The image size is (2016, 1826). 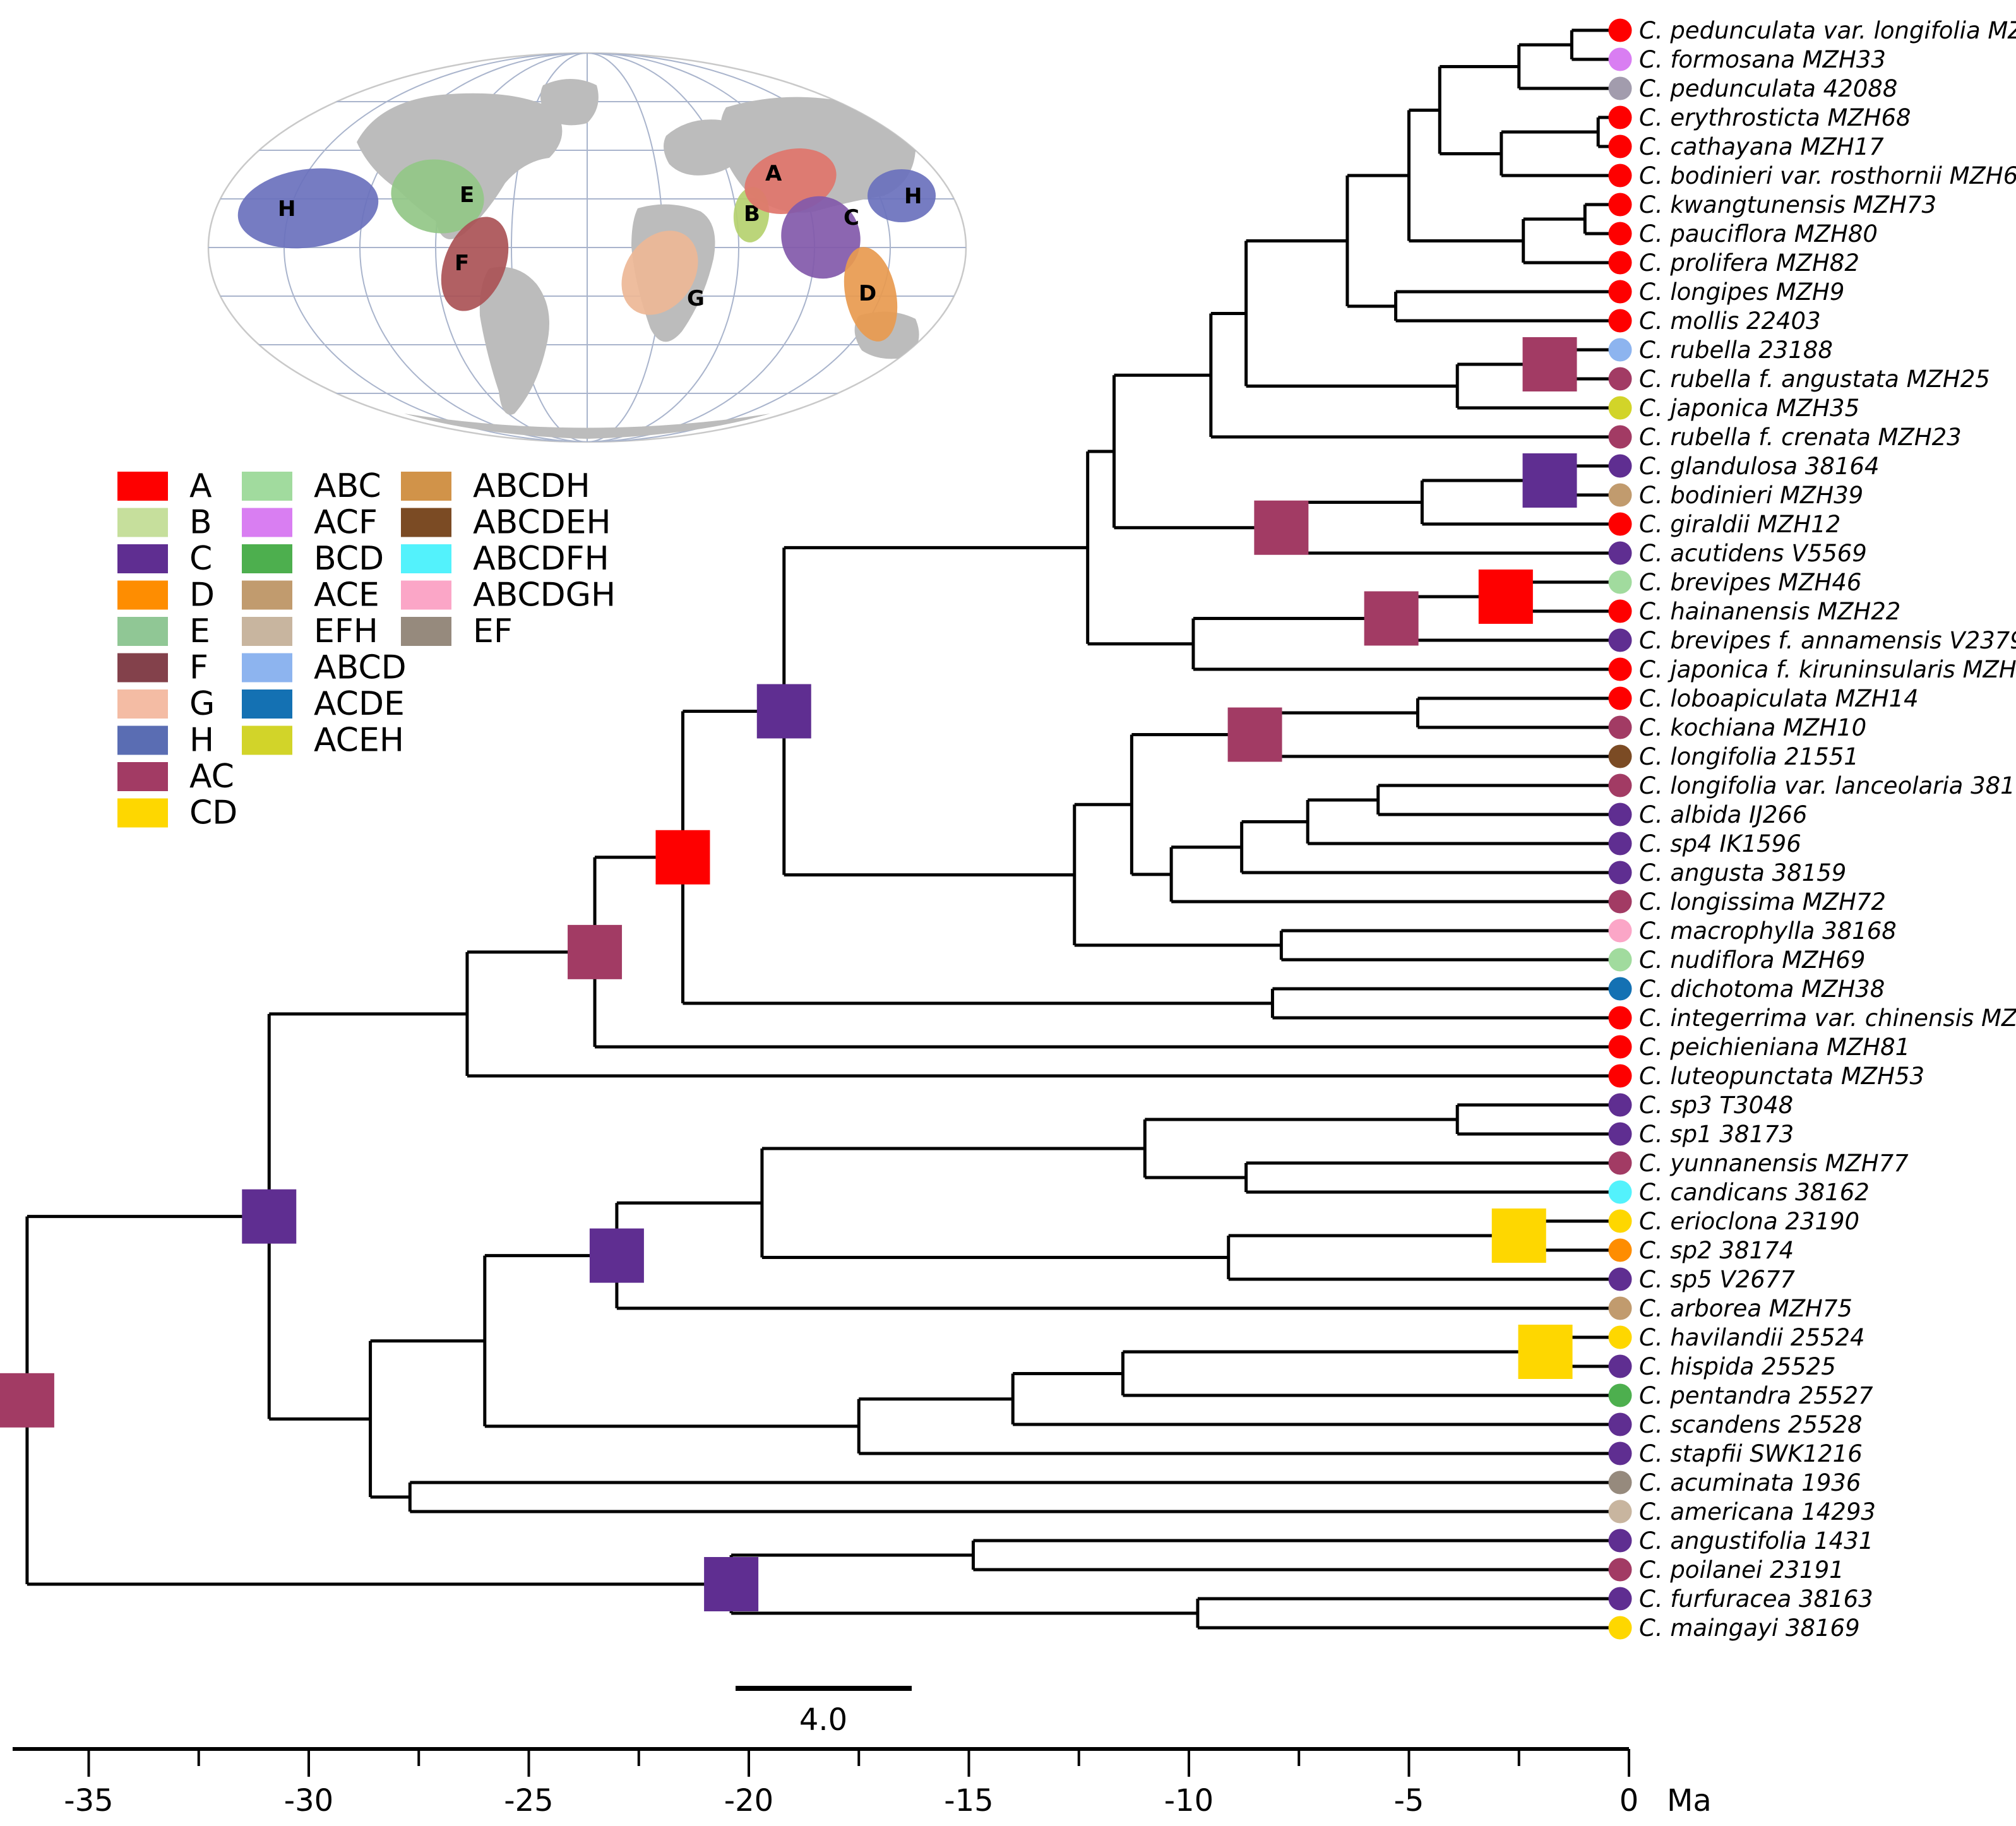 I want to click on tip-label-8: C. pauciflora MZH80, so click(x=1758, y=234).